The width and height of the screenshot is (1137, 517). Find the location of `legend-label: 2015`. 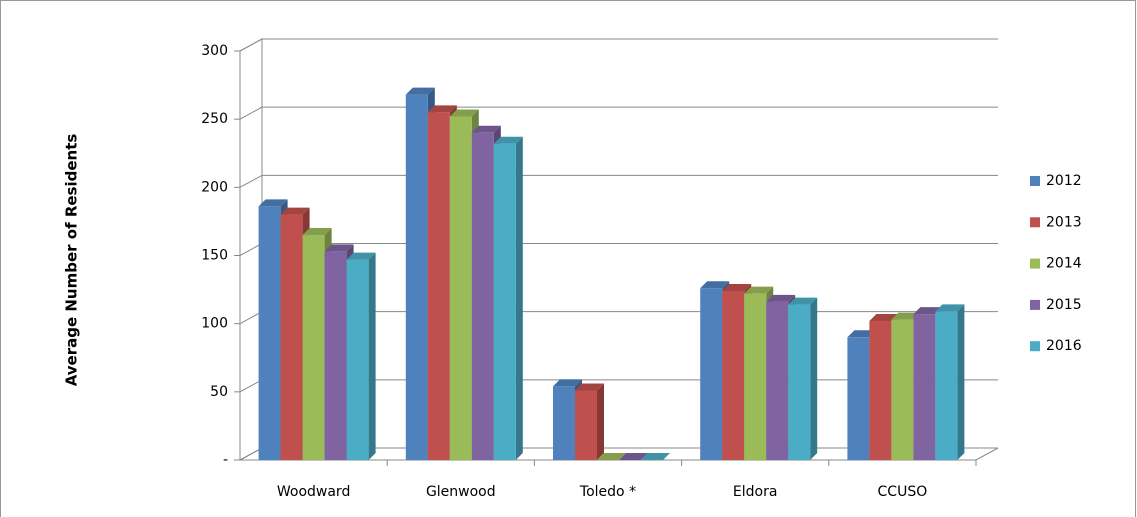

legend-label: 2015 is located at coordinates (1064, 305).